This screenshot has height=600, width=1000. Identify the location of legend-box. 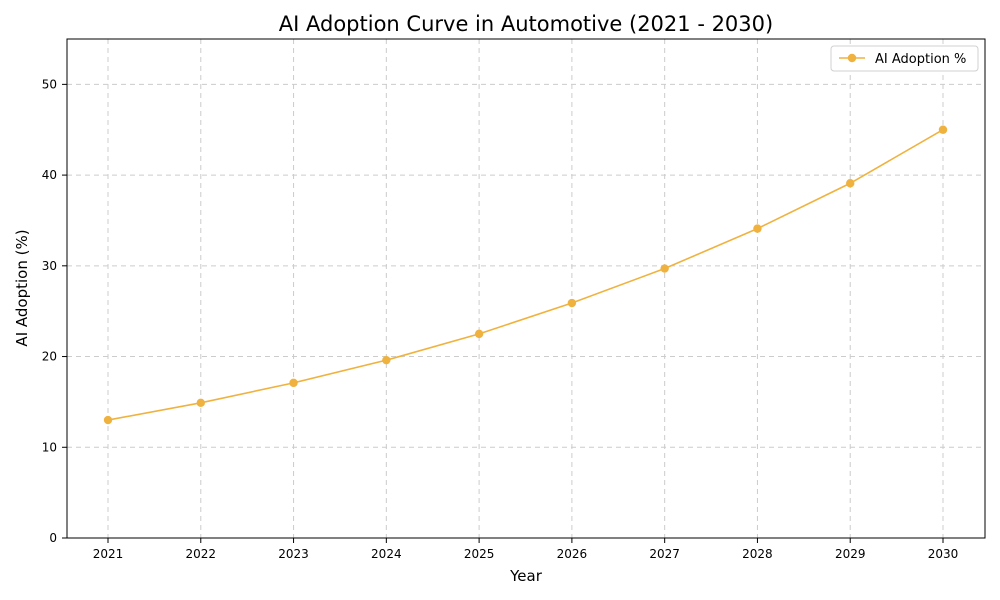
(904, 58).